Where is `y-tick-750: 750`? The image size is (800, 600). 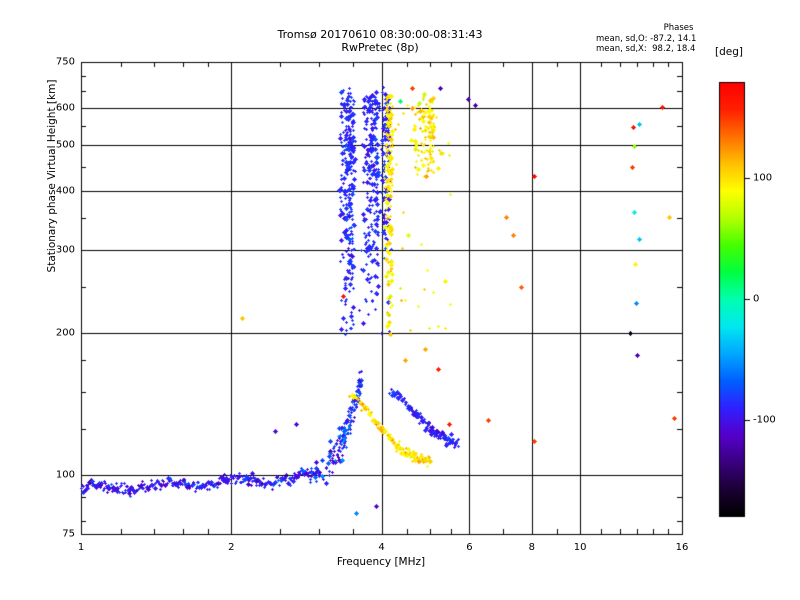
y-tick-750: 750 is located at coordinates (65, 62).